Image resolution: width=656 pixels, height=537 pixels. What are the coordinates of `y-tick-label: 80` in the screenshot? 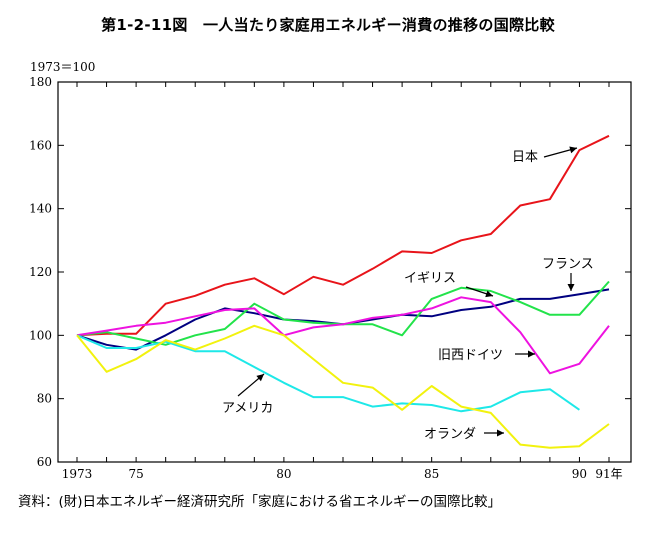 It's located at (44, 399).